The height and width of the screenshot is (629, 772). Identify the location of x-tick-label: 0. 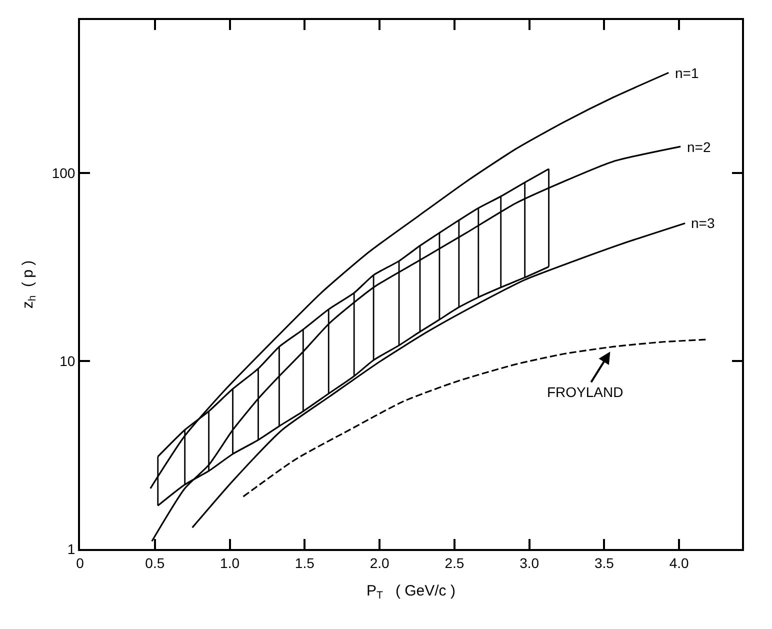
(80, 562).